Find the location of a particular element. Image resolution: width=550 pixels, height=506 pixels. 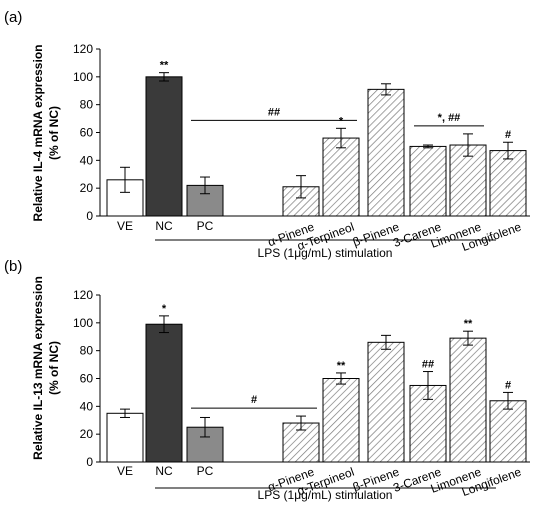

bracket-label: ## is located at coordinates (274, 112).